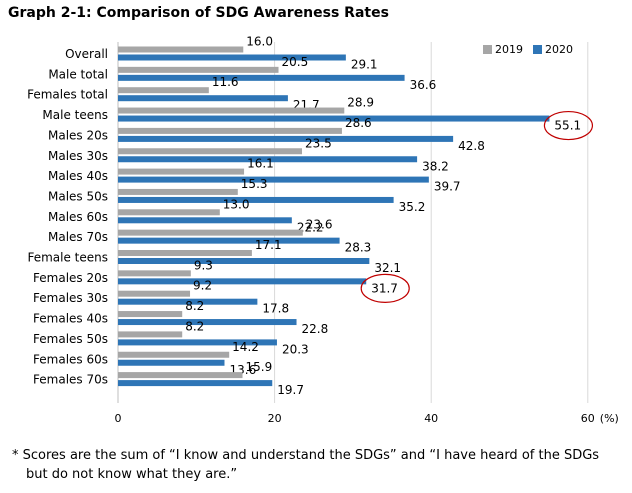 This screenshot has width=632, height=493. Describe the element at coordinates (509, 49) in the screenshot. I see `legend-label-2019: 2019` at that location.